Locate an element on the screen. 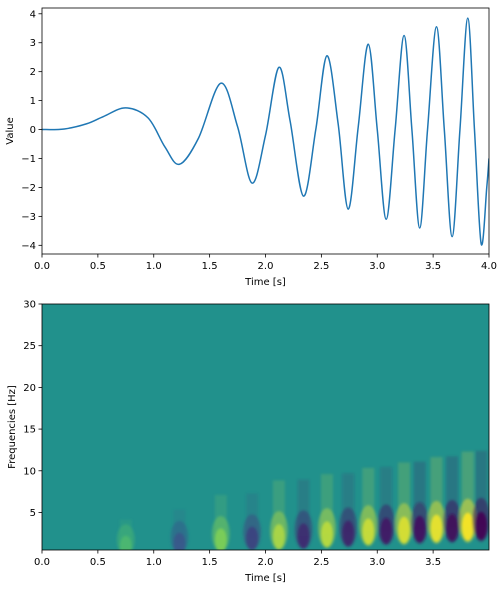 Image resolution: width=504 pixels, height=589 pixels. heatmap-x-ticks: 0.0 0.5 1.0 1.5 2.0 2.5 3.0 3.5 is located at coordinates (237, 559).